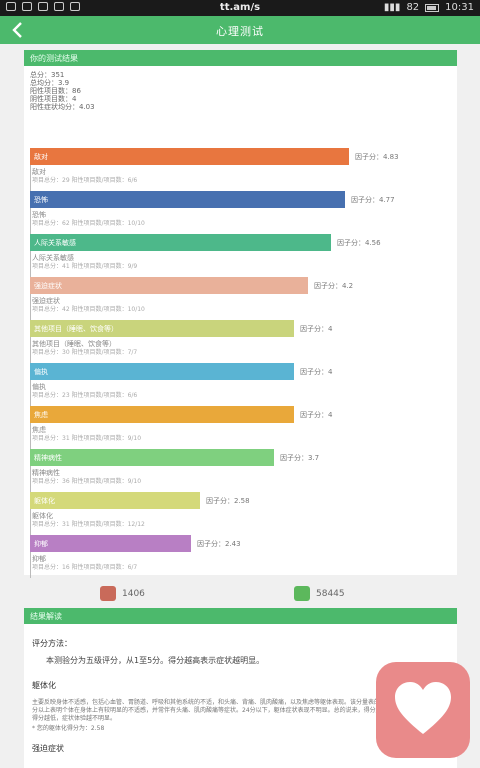  I want to click on signal-icon: ▮▮▮, so click(392, 7).